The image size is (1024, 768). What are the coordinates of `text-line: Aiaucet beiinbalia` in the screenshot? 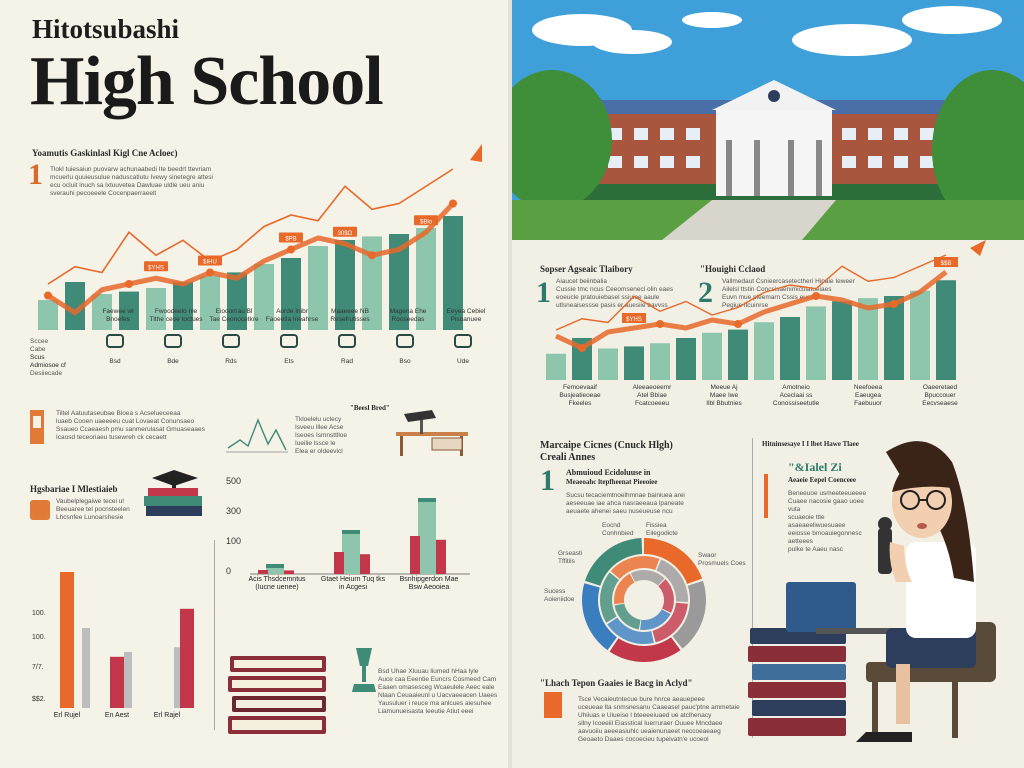 It's located at (581, 281).